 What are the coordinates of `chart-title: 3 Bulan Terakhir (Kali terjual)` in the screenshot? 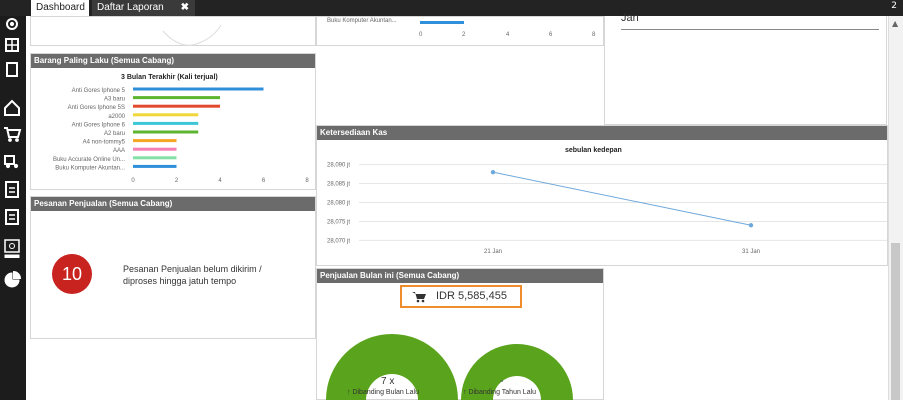 It's located at (169, 77).